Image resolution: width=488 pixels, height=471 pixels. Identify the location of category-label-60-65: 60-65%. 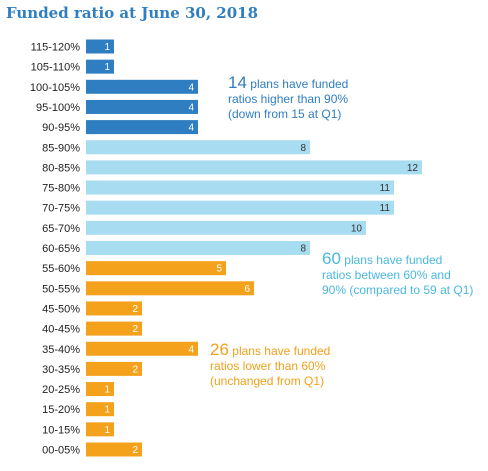
(61, 249).